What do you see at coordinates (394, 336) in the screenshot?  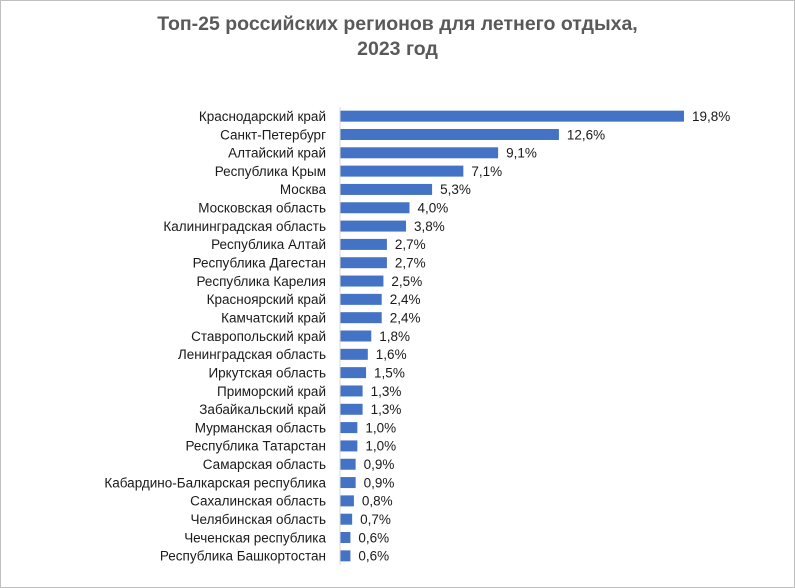 I see `value-label: 1,8%` at bounding box center [394, 336].